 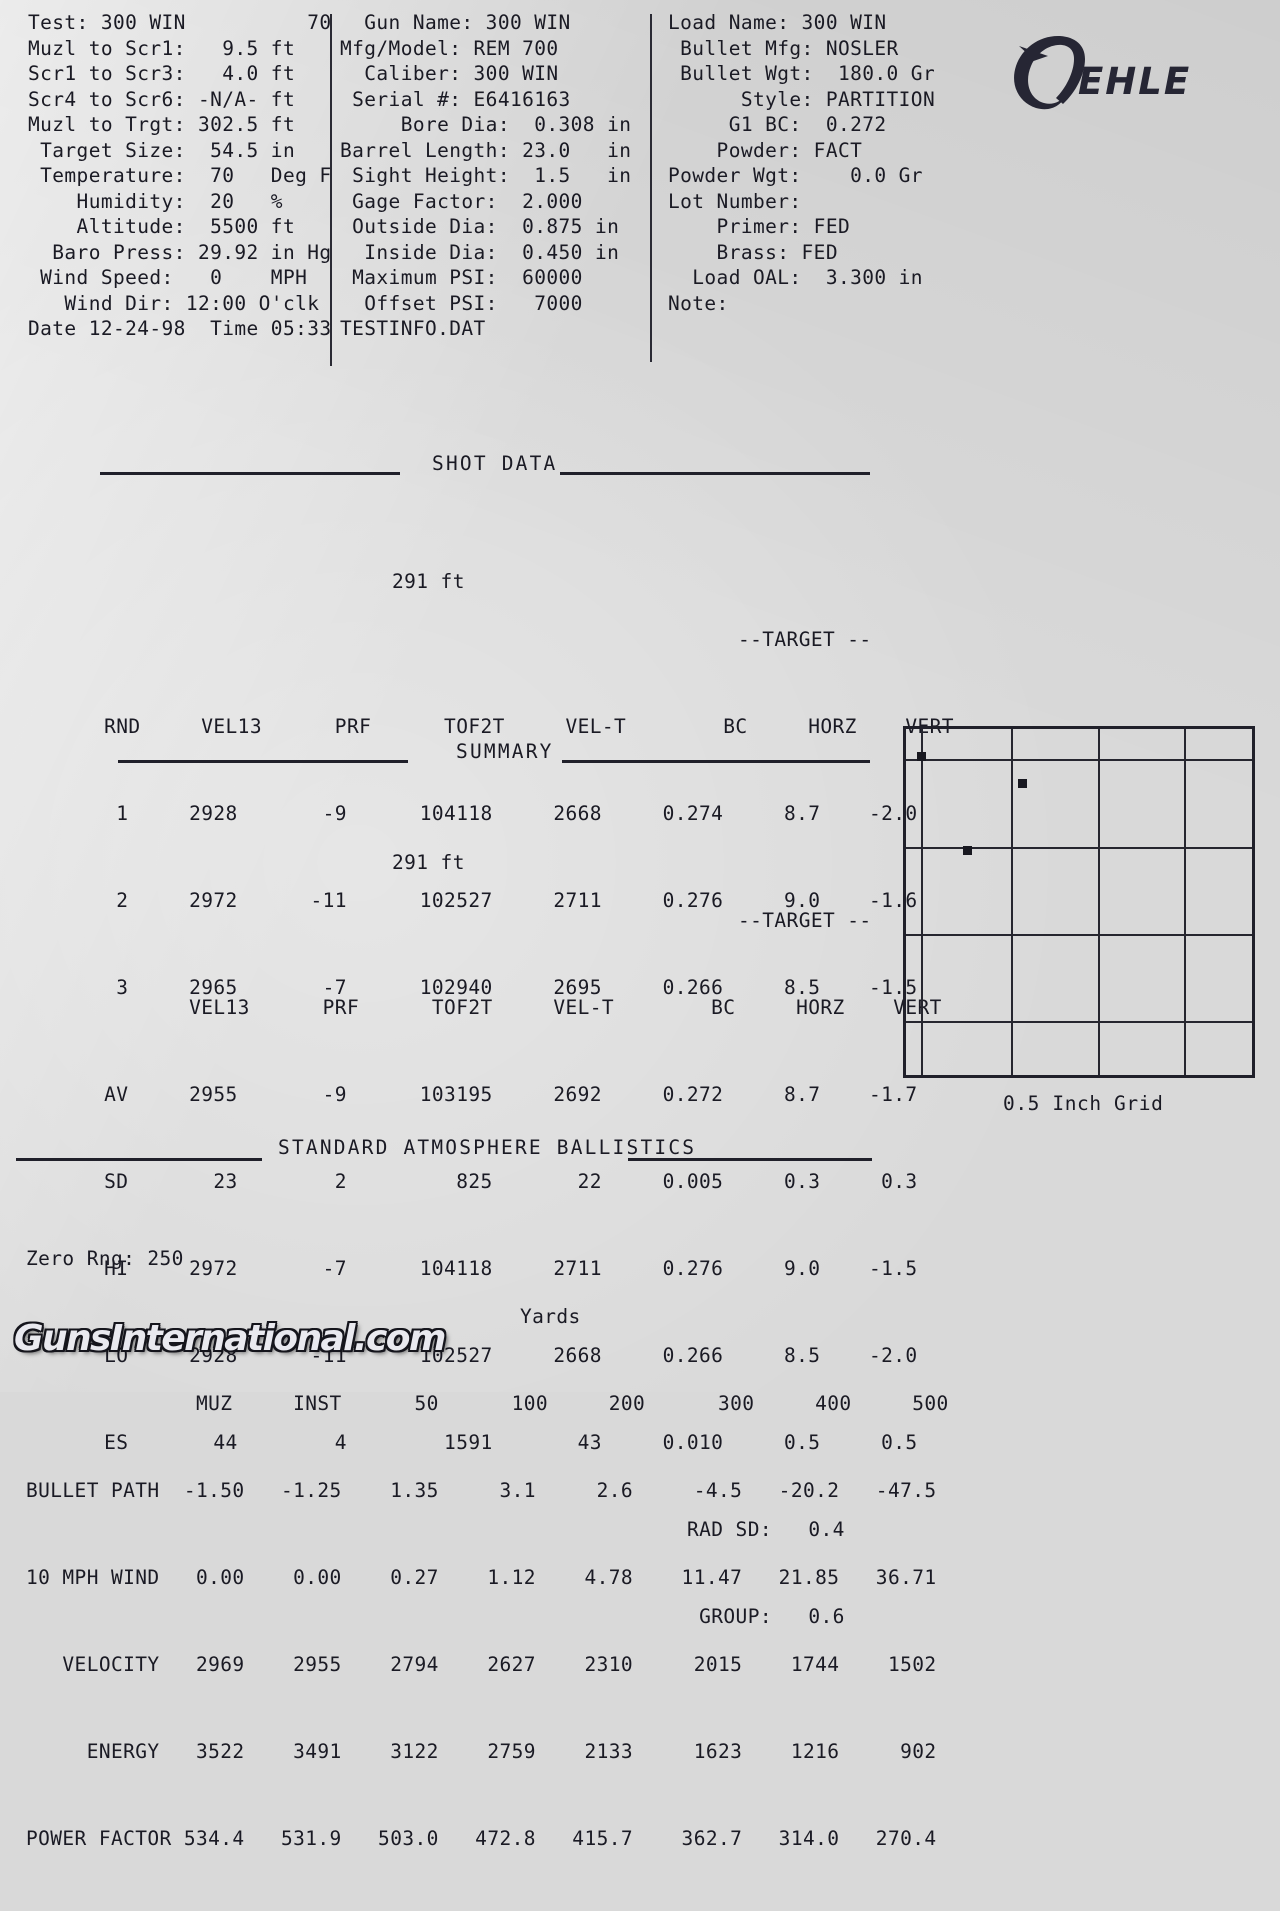 What do you see at coordinates (180, 22) in the screenshot?
I see `header-line: Test: 300 WIN 70` at bounding box center [180, 22].